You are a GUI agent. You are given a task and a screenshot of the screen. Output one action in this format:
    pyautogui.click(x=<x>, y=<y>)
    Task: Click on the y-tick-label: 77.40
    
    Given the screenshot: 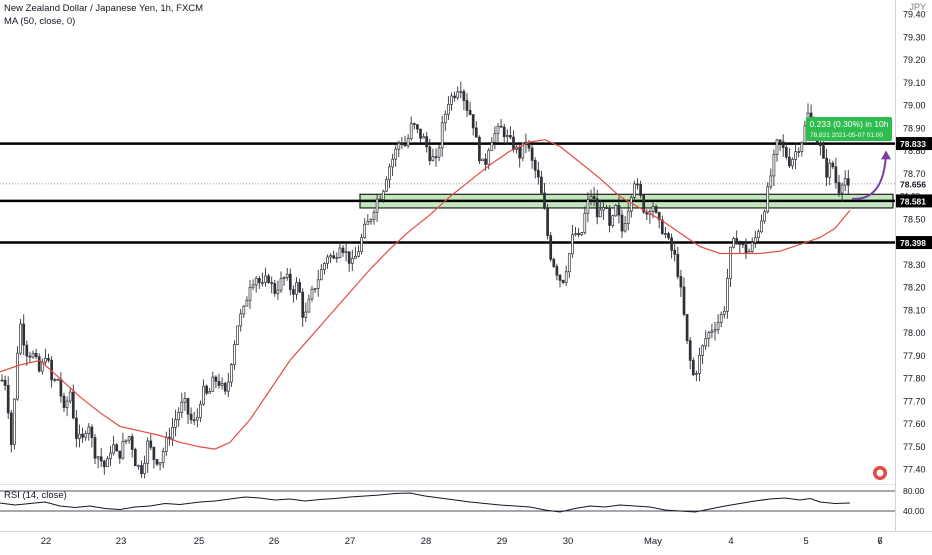 What is the action you would take?
    pyautogui.click(x=914, y=470)
    